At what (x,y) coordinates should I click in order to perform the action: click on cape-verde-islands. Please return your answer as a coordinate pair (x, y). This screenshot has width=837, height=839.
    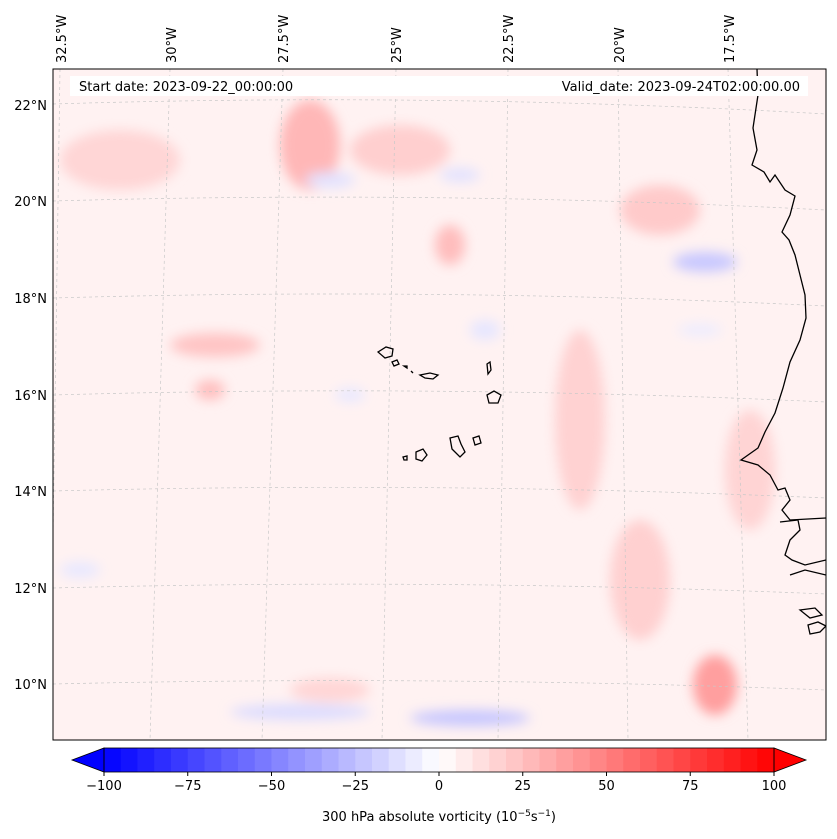
    Looking at the image, I should click on (439, 404).